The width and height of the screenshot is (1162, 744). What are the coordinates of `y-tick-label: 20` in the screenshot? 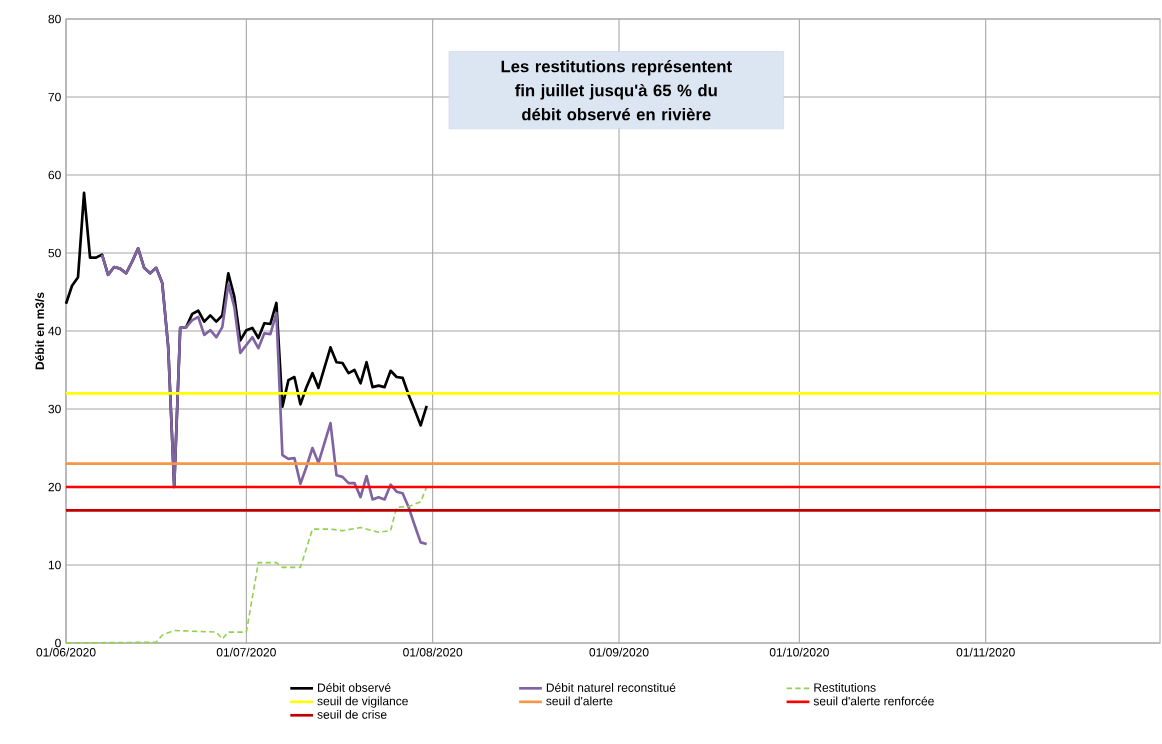 It's located at (54, 487).